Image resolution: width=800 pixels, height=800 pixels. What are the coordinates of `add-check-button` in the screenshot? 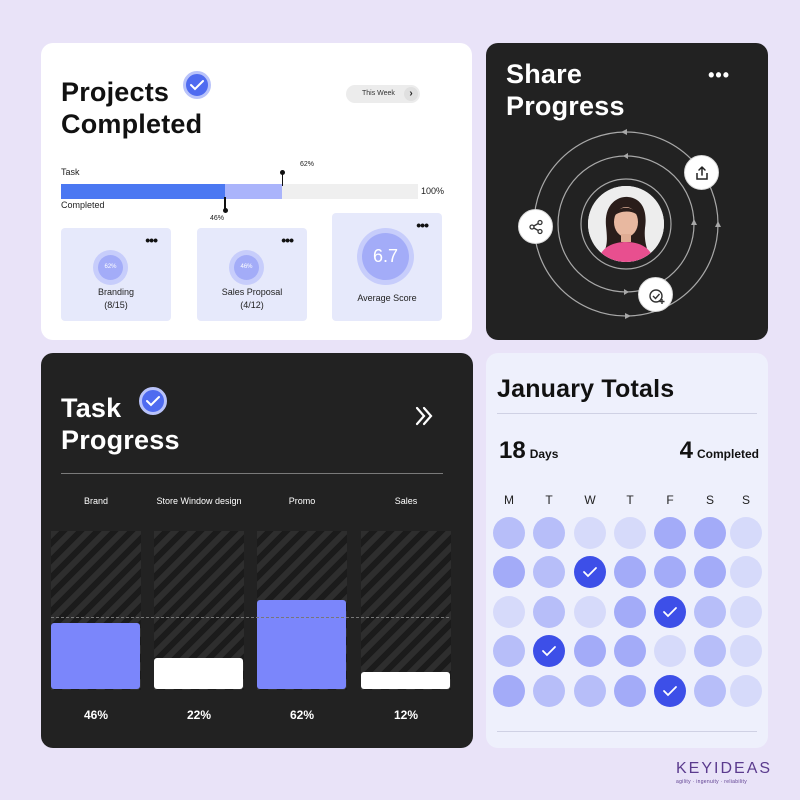 It's located at (655, 294).